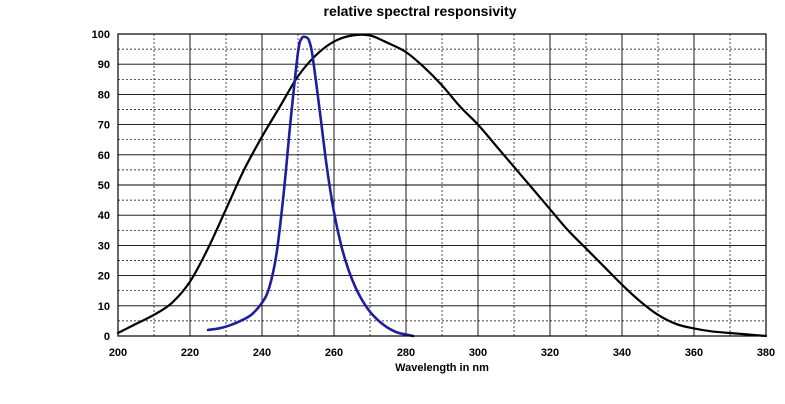  I want to click on y-tick-label: 80, so click(104, 95).